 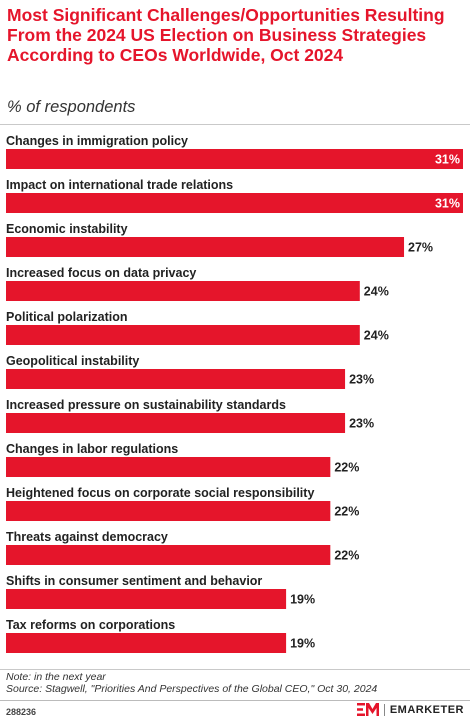 I want to click on emarketer-logo: EMARKETER, so click(x=410, y=709).